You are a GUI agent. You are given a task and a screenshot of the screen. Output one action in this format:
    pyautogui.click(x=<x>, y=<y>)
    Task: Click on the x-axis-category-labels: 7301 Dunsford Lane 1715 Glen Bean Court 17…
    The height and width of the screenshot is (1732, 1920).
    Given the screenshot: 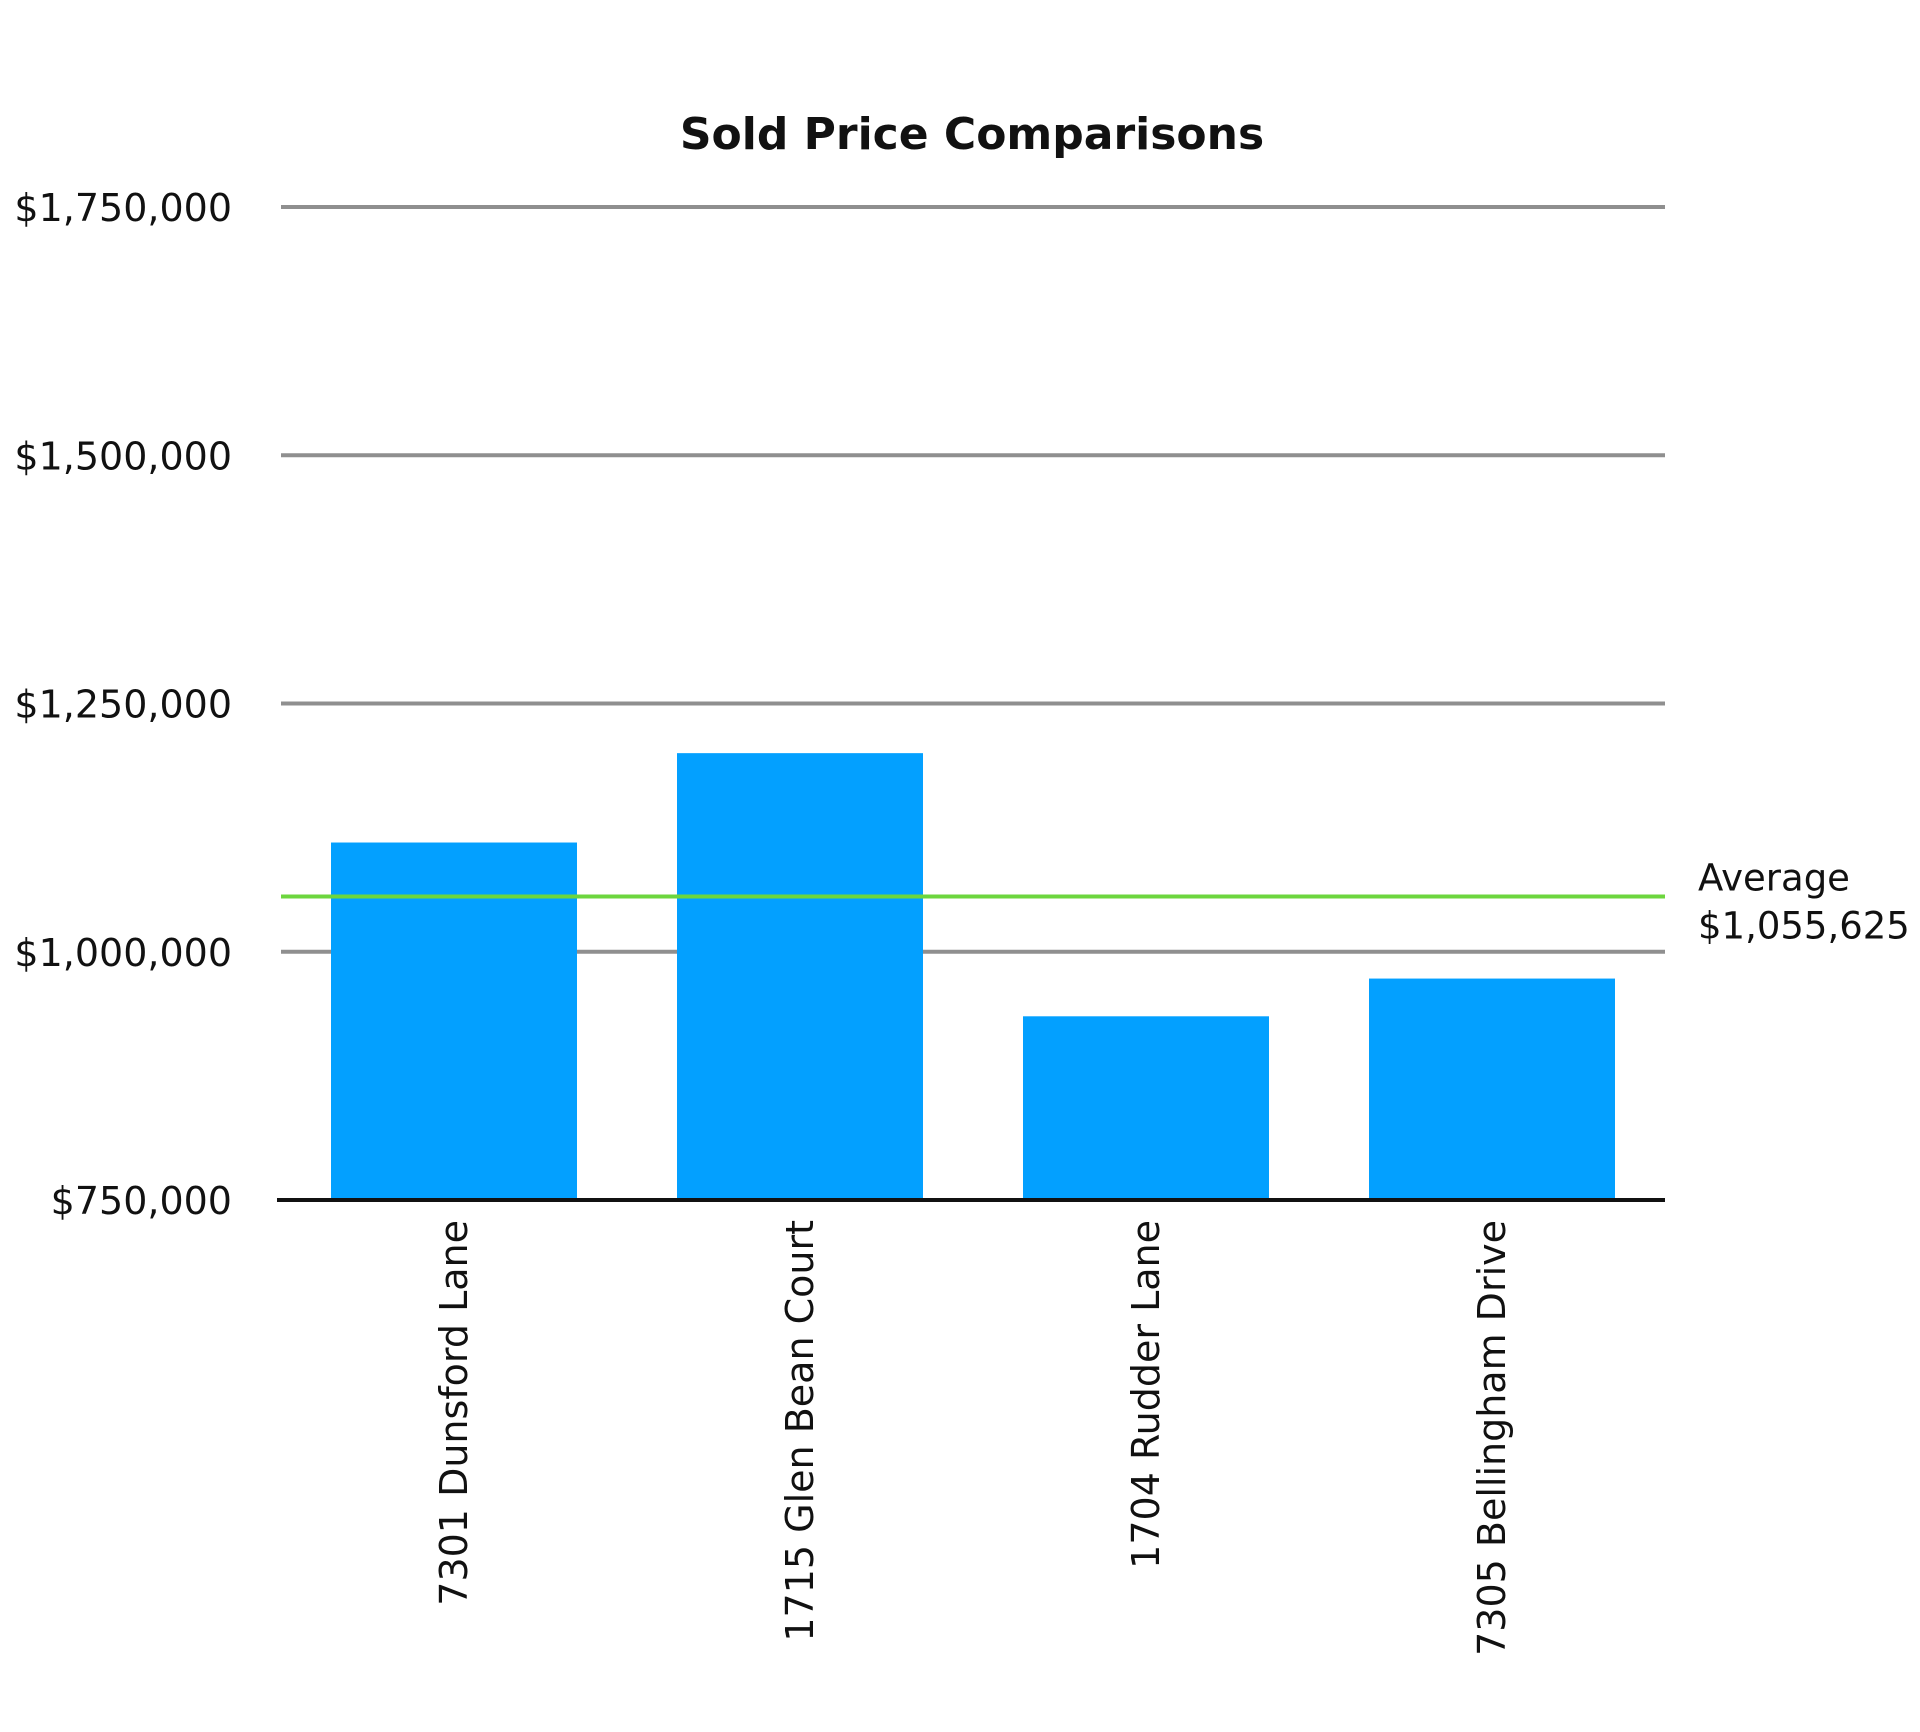 What is the action you would take?
    pyautogui.click(x=973, y=1438)
    